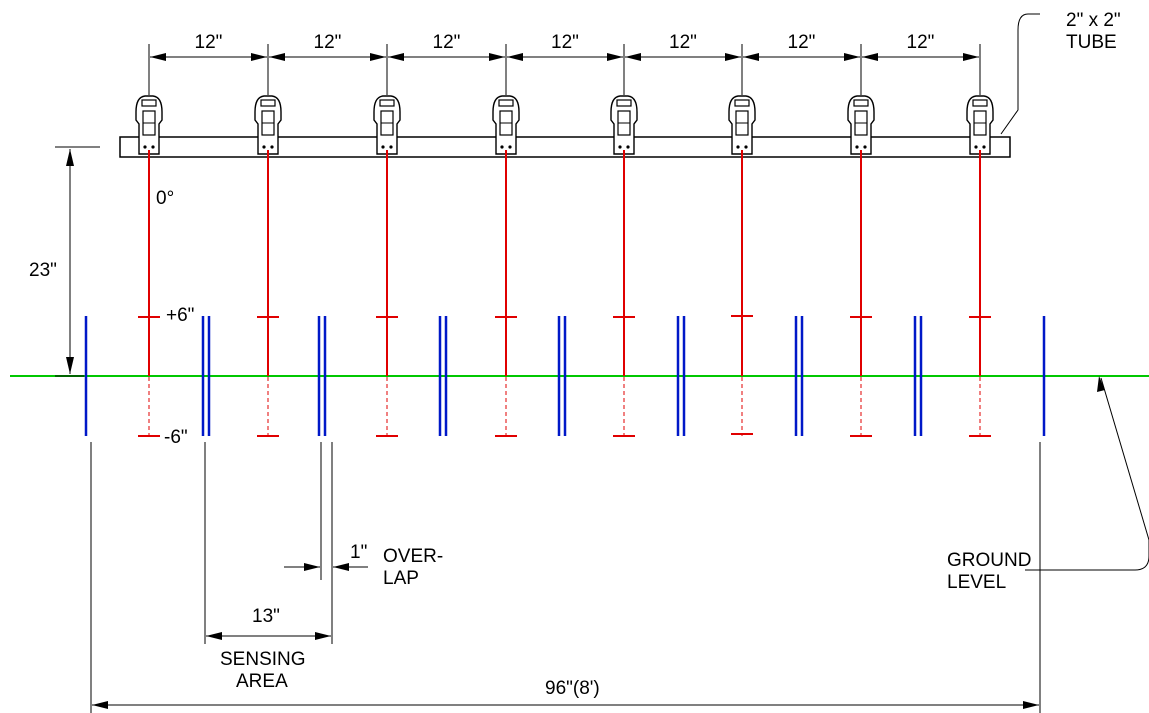  Describe the element at coordinates (43, 270) in the screenshot. I see `height-label: 23"` at that location.